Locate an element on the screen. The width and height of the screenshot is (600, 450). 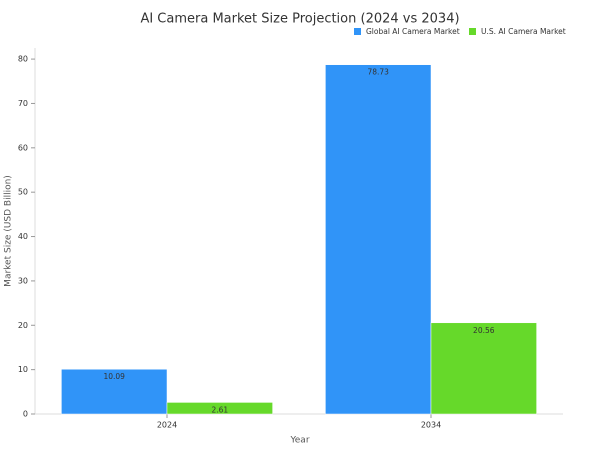
data-label: 10.09 is located at coordinates (114, 376).